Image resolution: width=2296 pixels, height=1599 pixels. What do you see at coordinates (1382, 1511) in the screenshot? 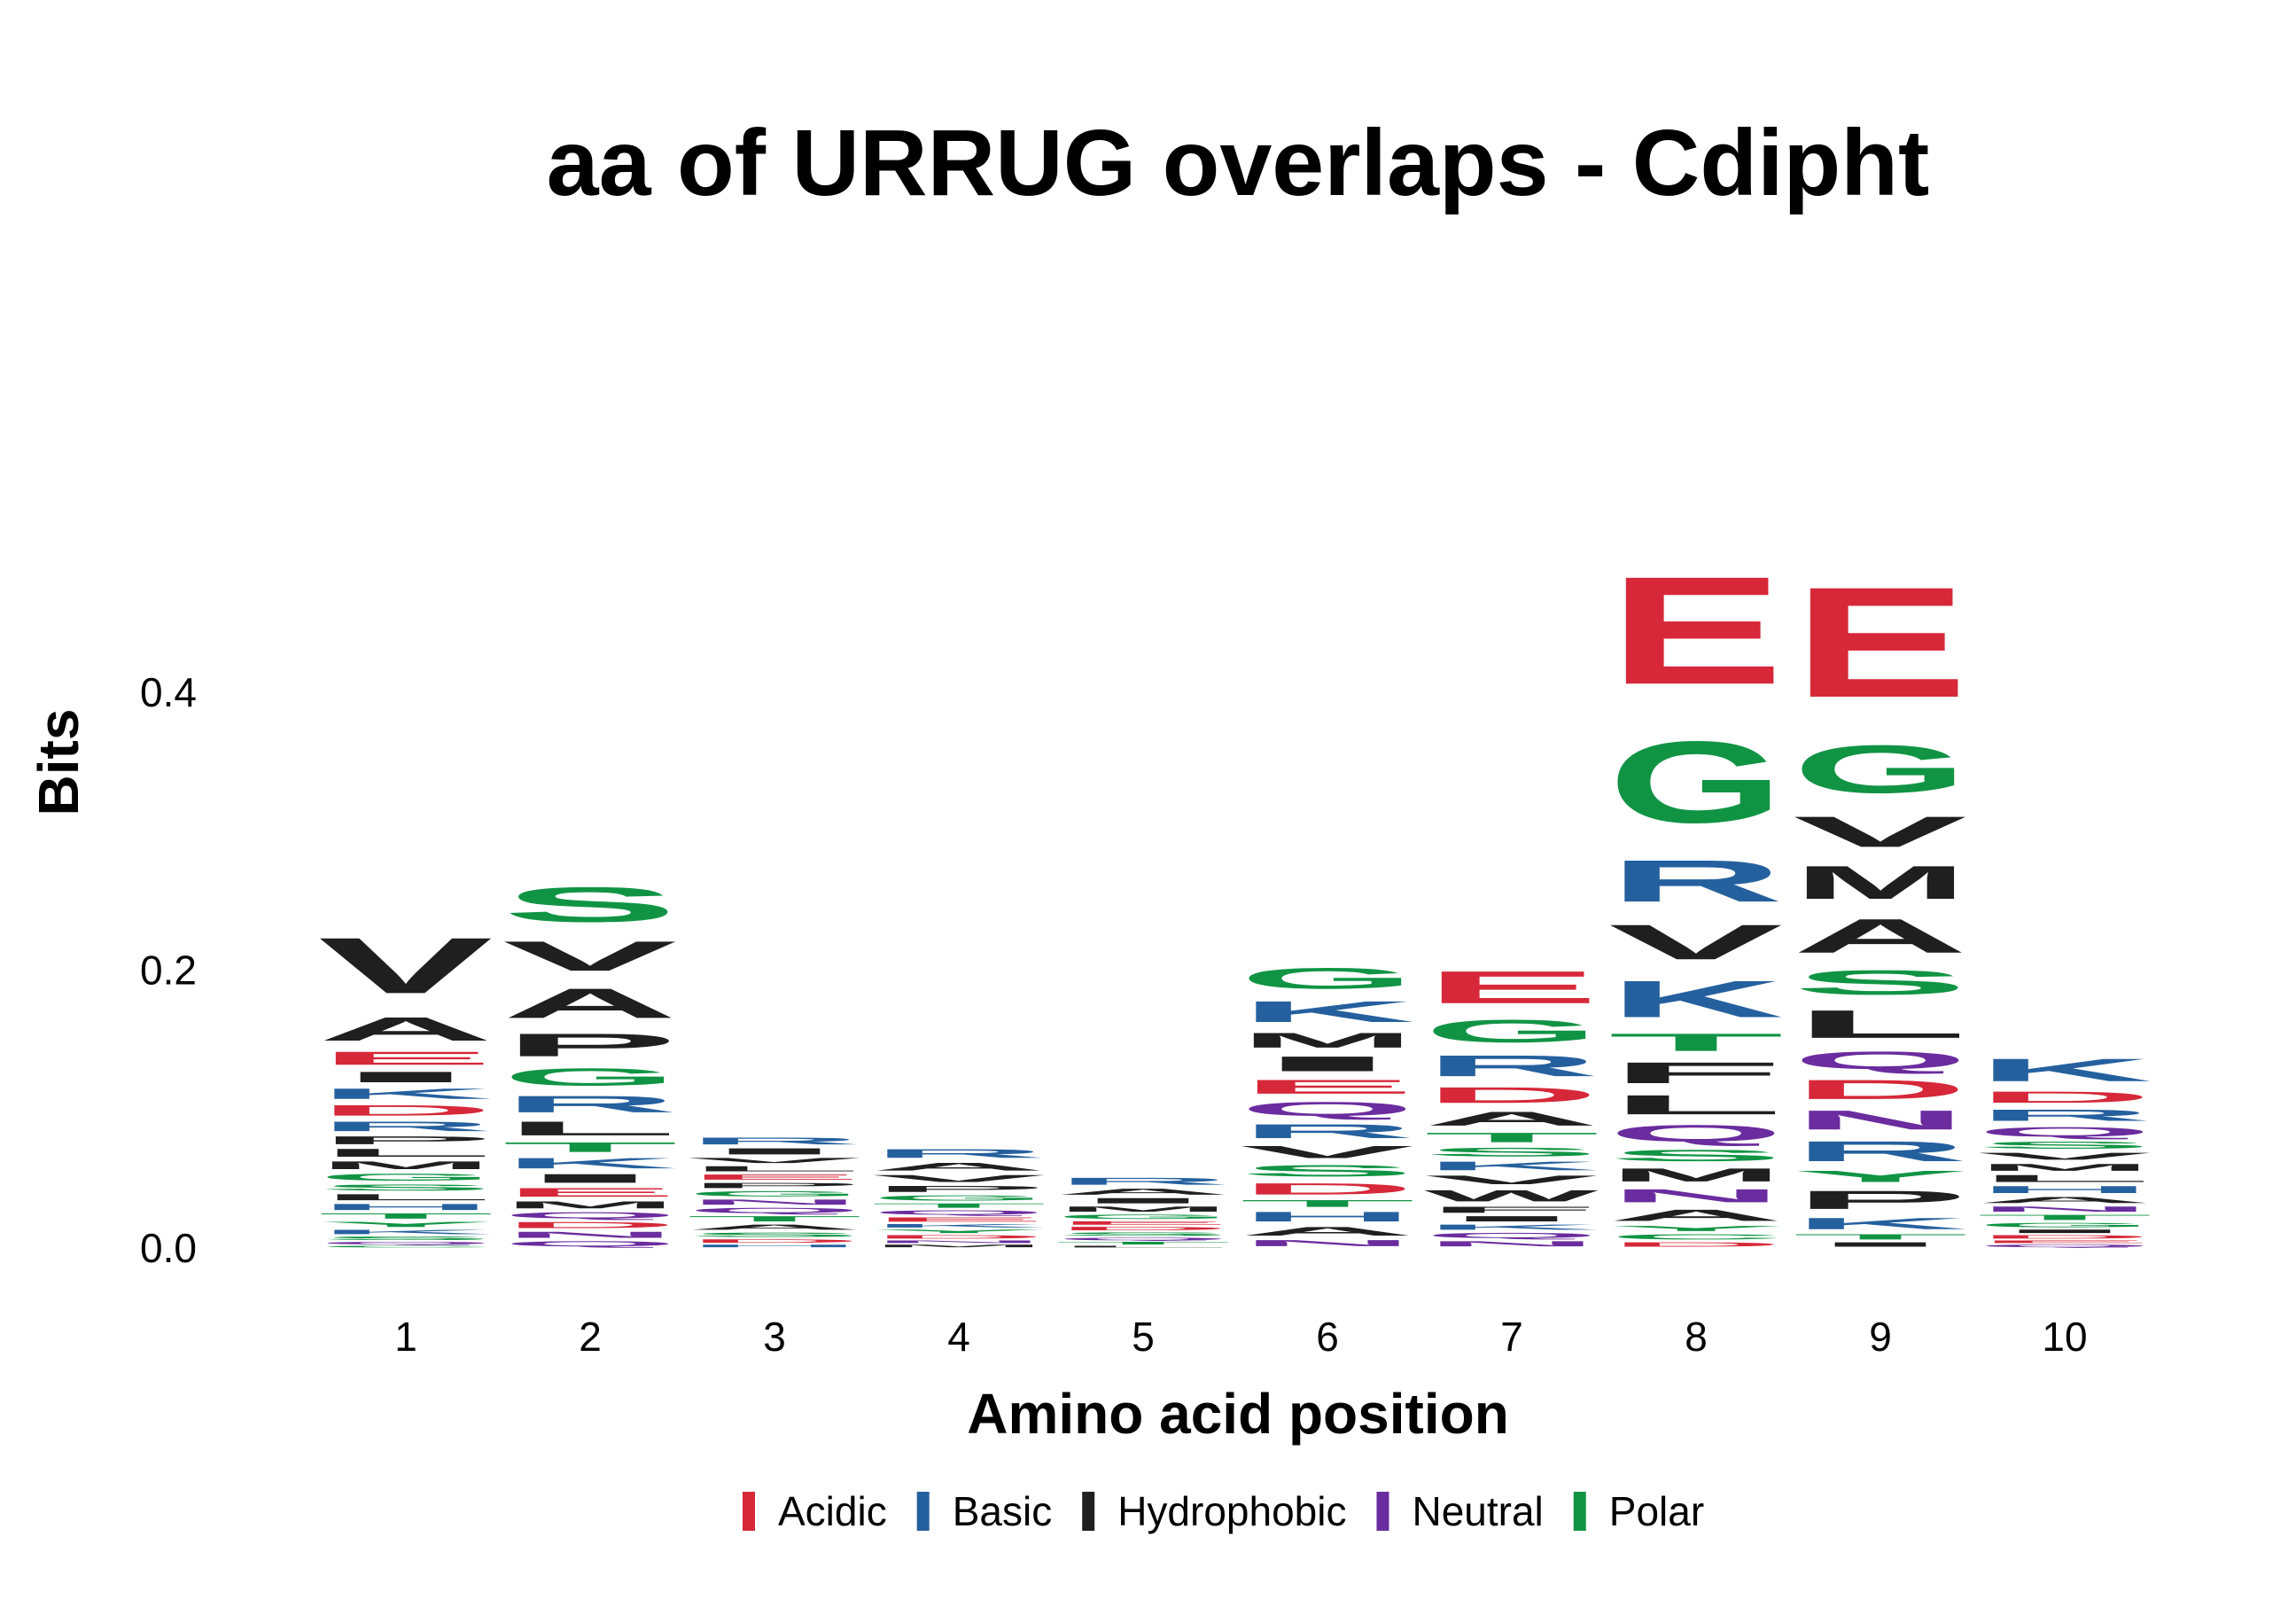
I see `legend-swatch-neutral` at bounding box center [1382, 1511].